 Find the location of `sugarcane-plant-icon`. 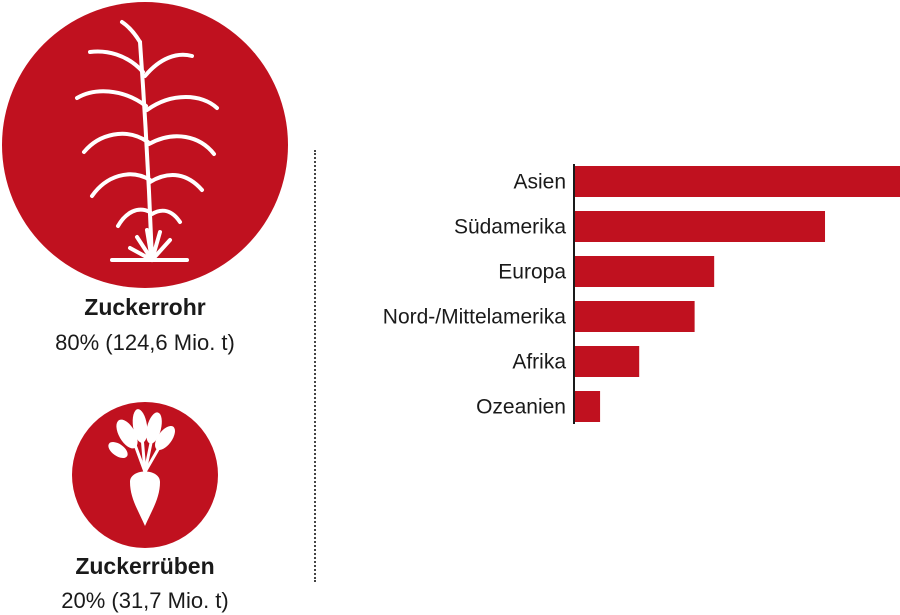

sugarcane-plant-icon is located at coordinates (145, 145).